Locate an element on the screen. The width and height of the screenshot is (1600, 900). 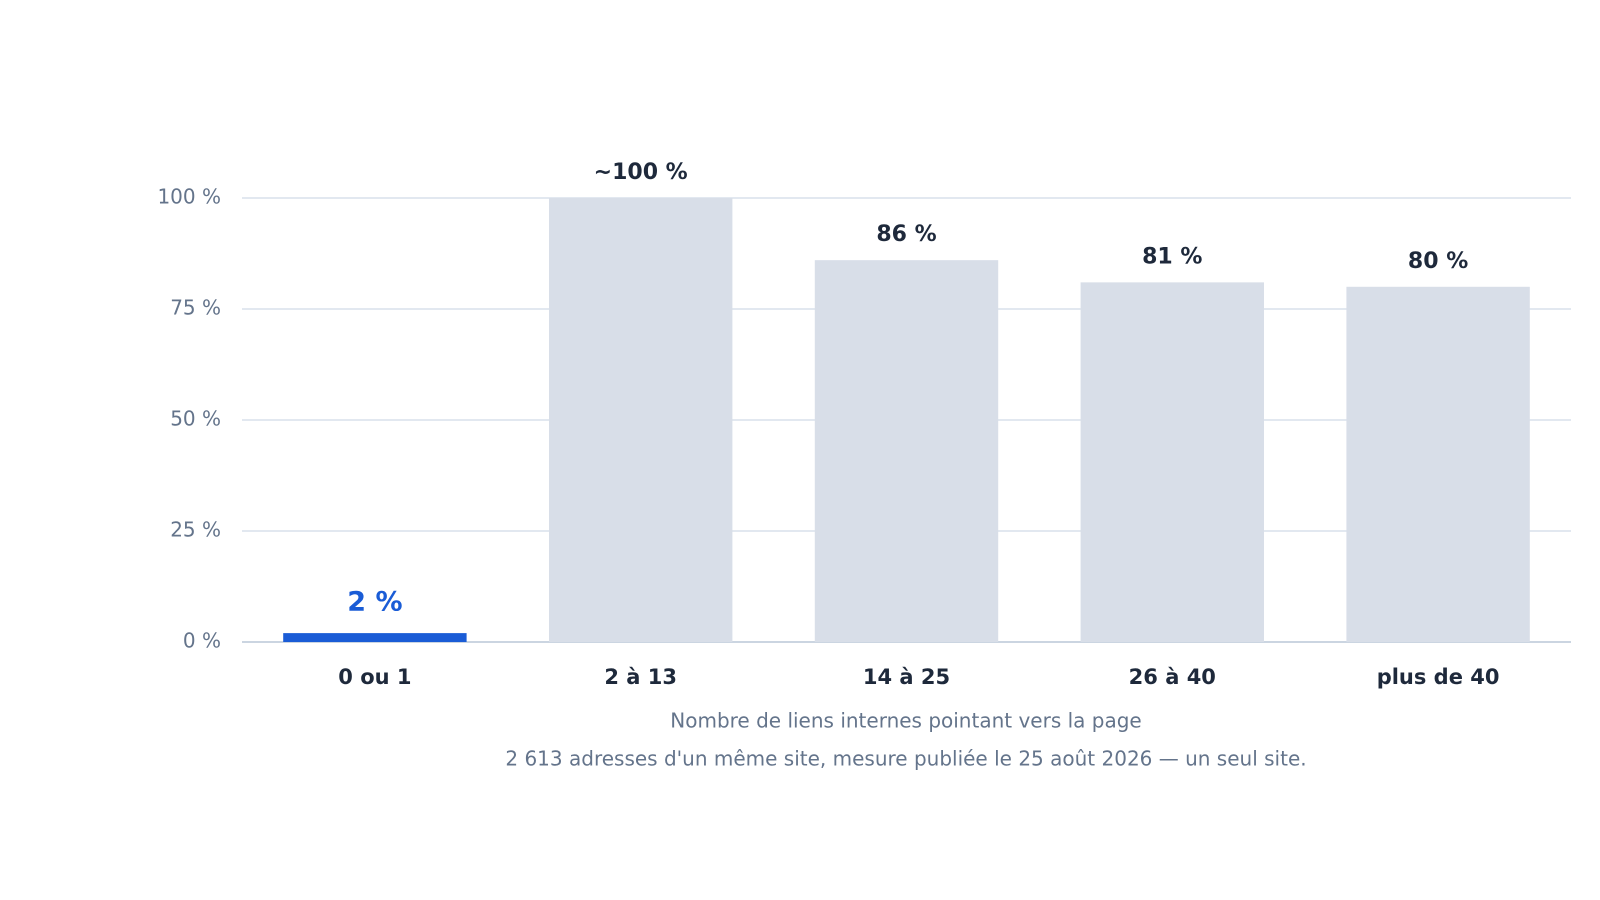
value-label: 81 % is located at coordinates (1172, 256).